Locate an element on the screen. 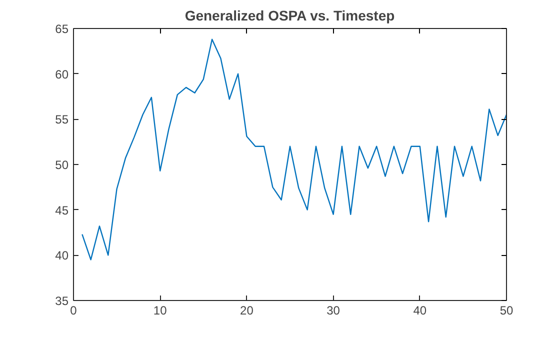 The width and height of the screenshot is (560, 337). x-tick-label: 0 is located at coordinates (74, 311).